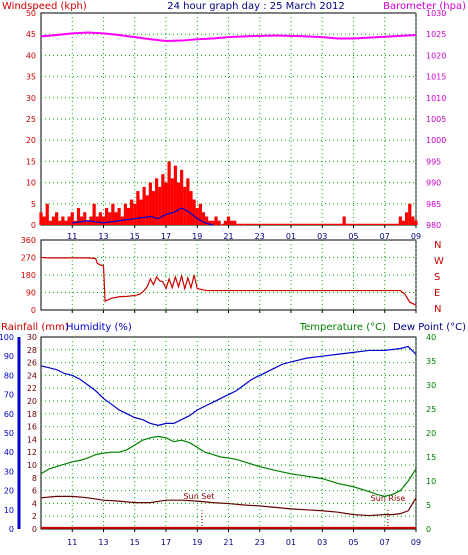 This screenshot has width=468, height=555. What do you see at coordinates (385, 542) in the screenshot?
I see `x-tick-label: 07` at bounding box center [385, 542].